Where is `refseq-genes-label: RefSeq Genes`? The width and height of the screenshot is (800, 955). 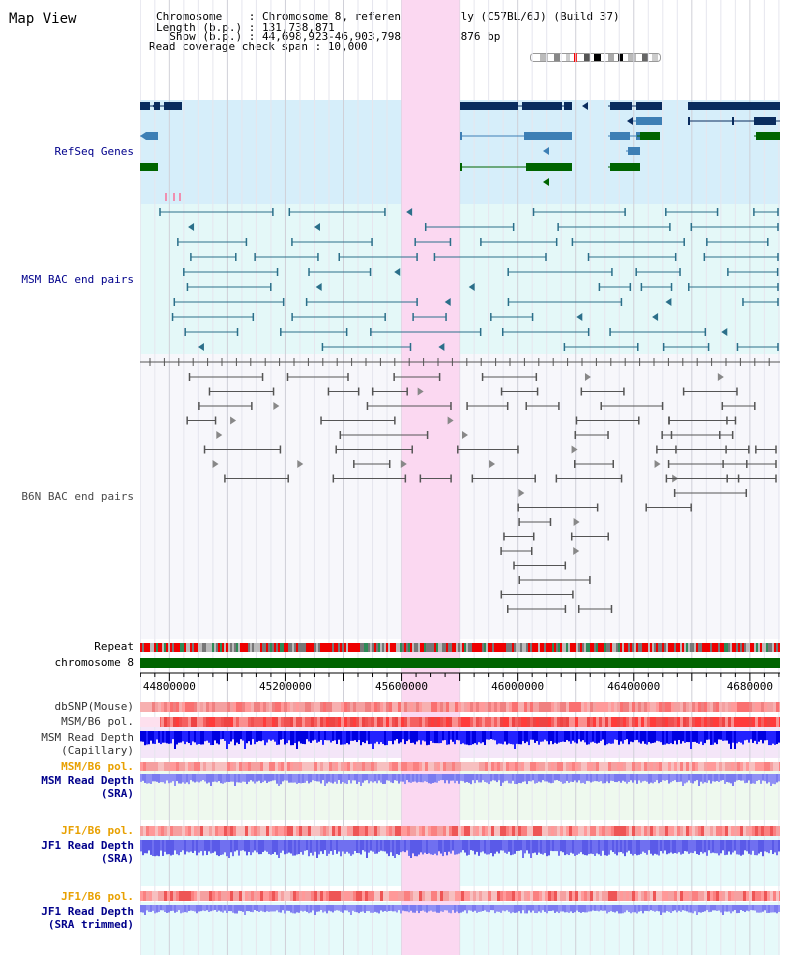 refseq-genes-label: RefSeq Genes is located at coordinates (94, 151).